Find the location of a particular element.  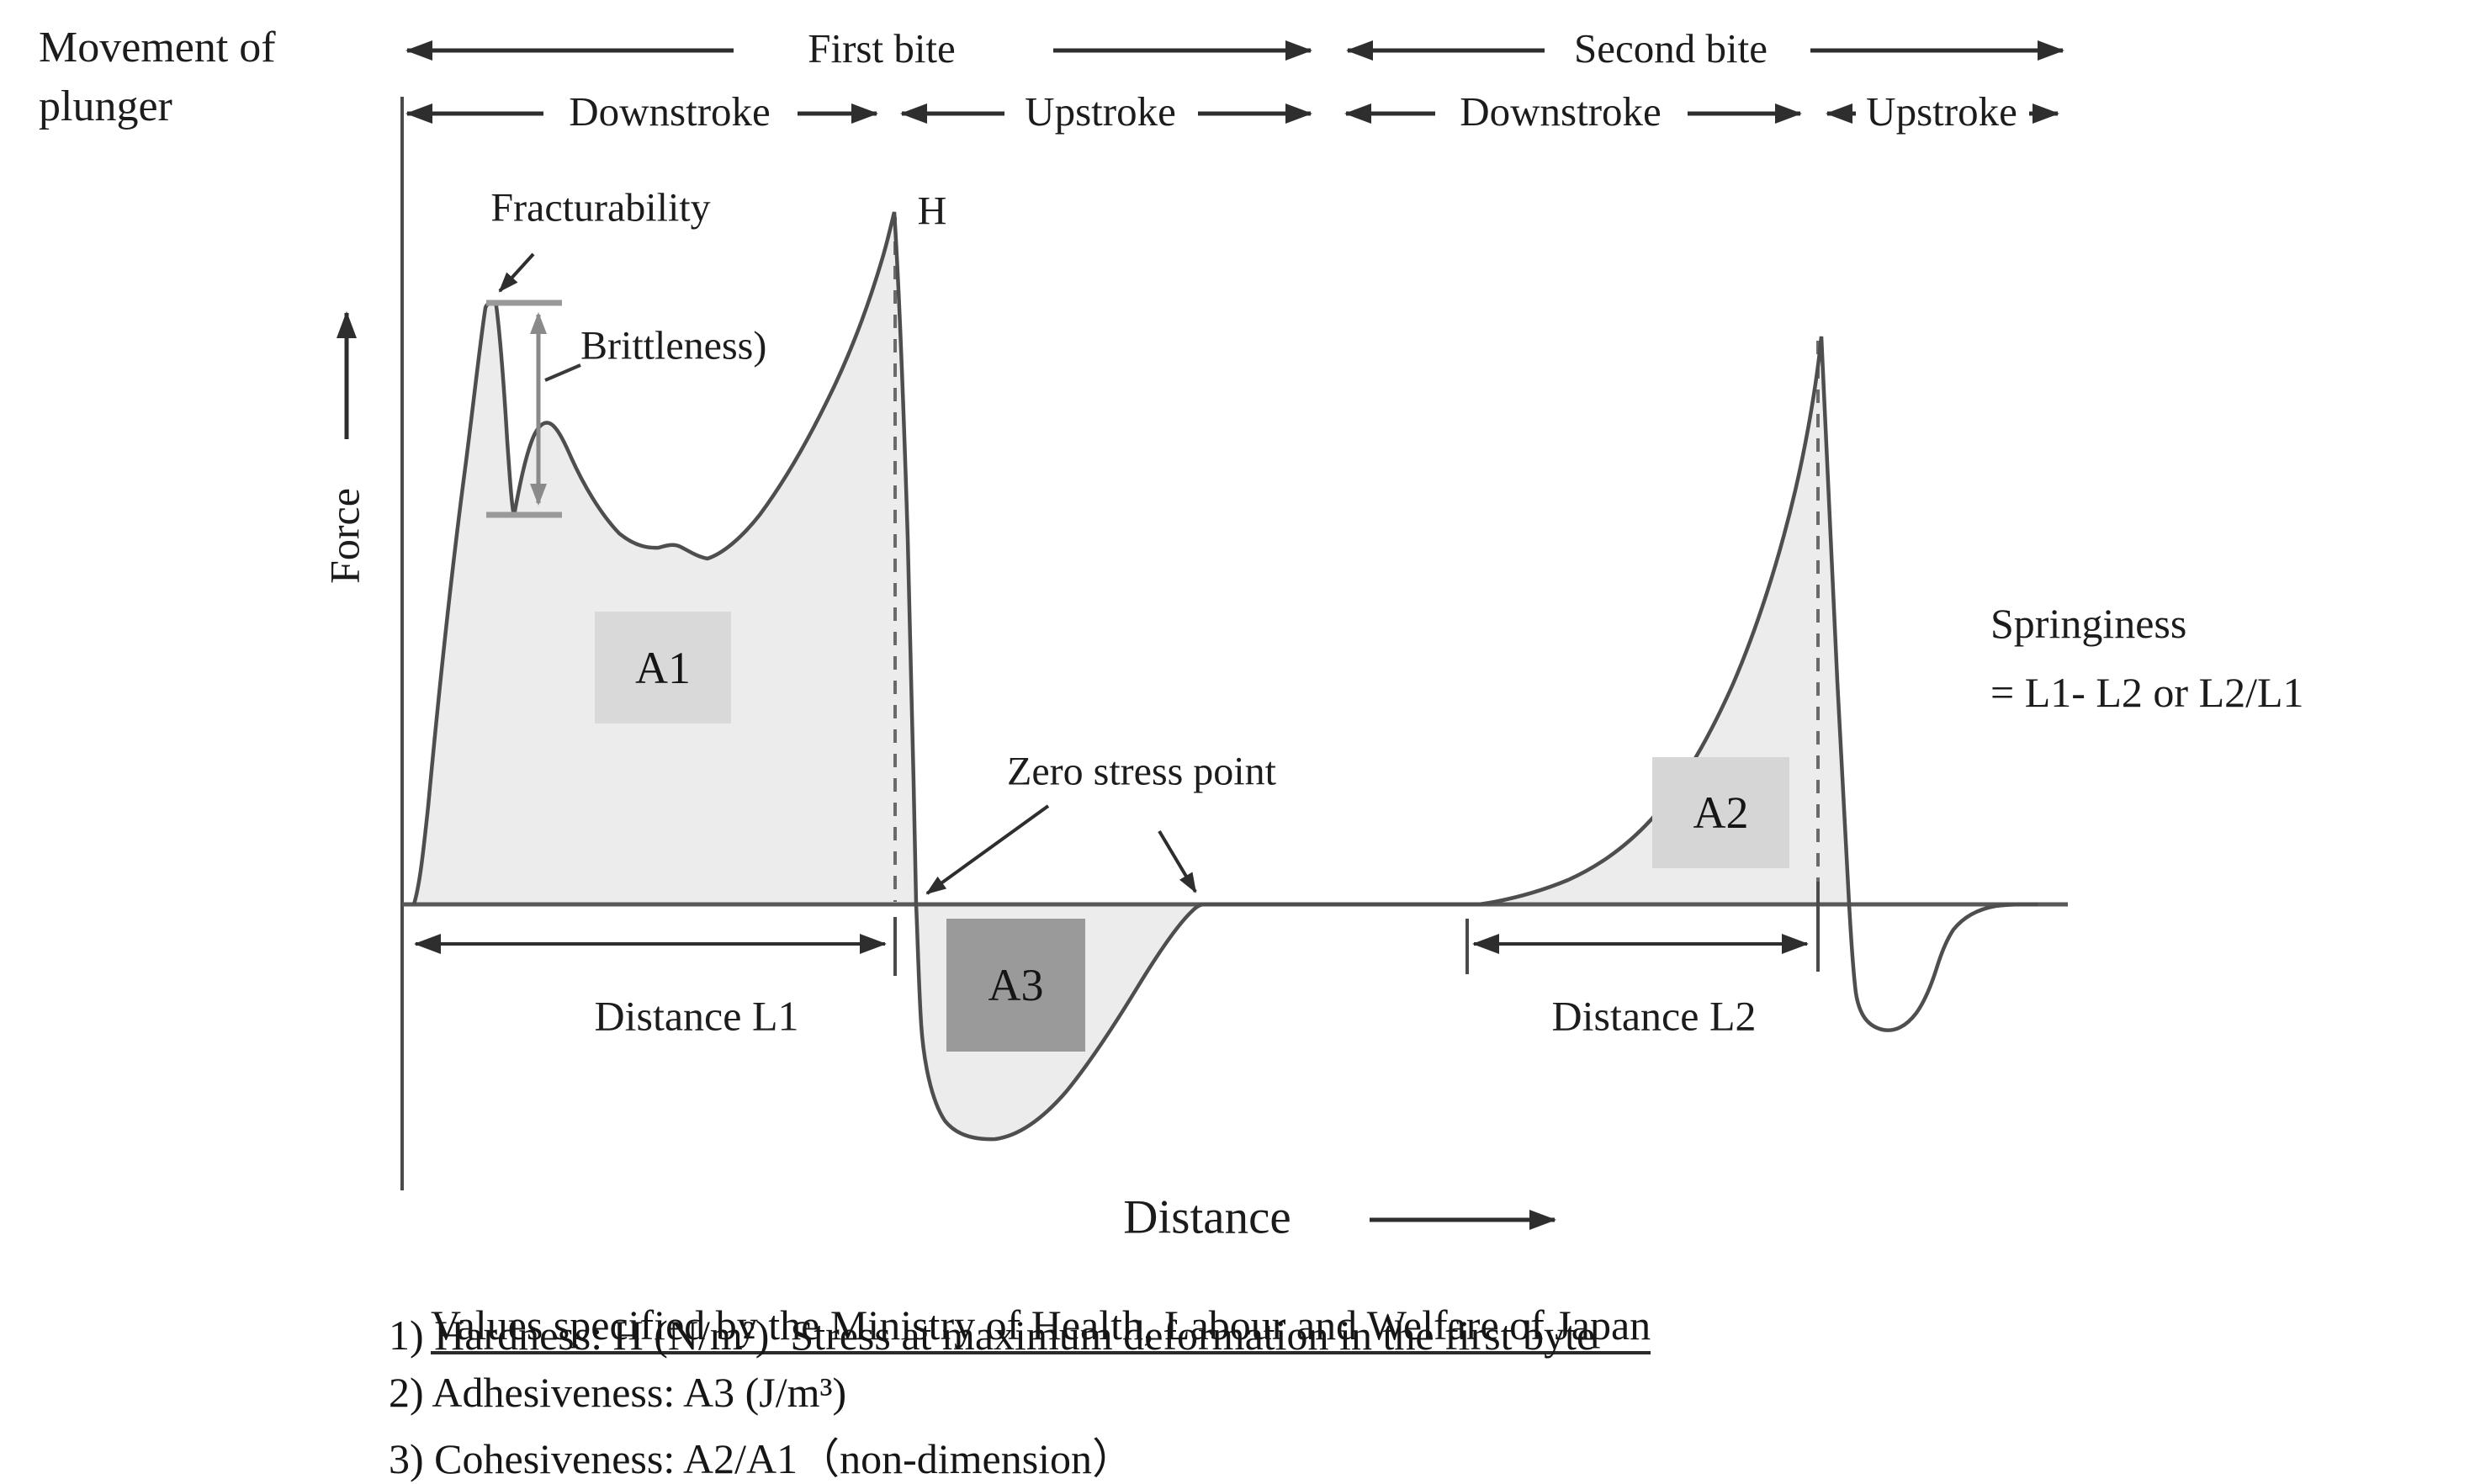

fracturability-label: Fracturability is located at coordinates (600, 208).